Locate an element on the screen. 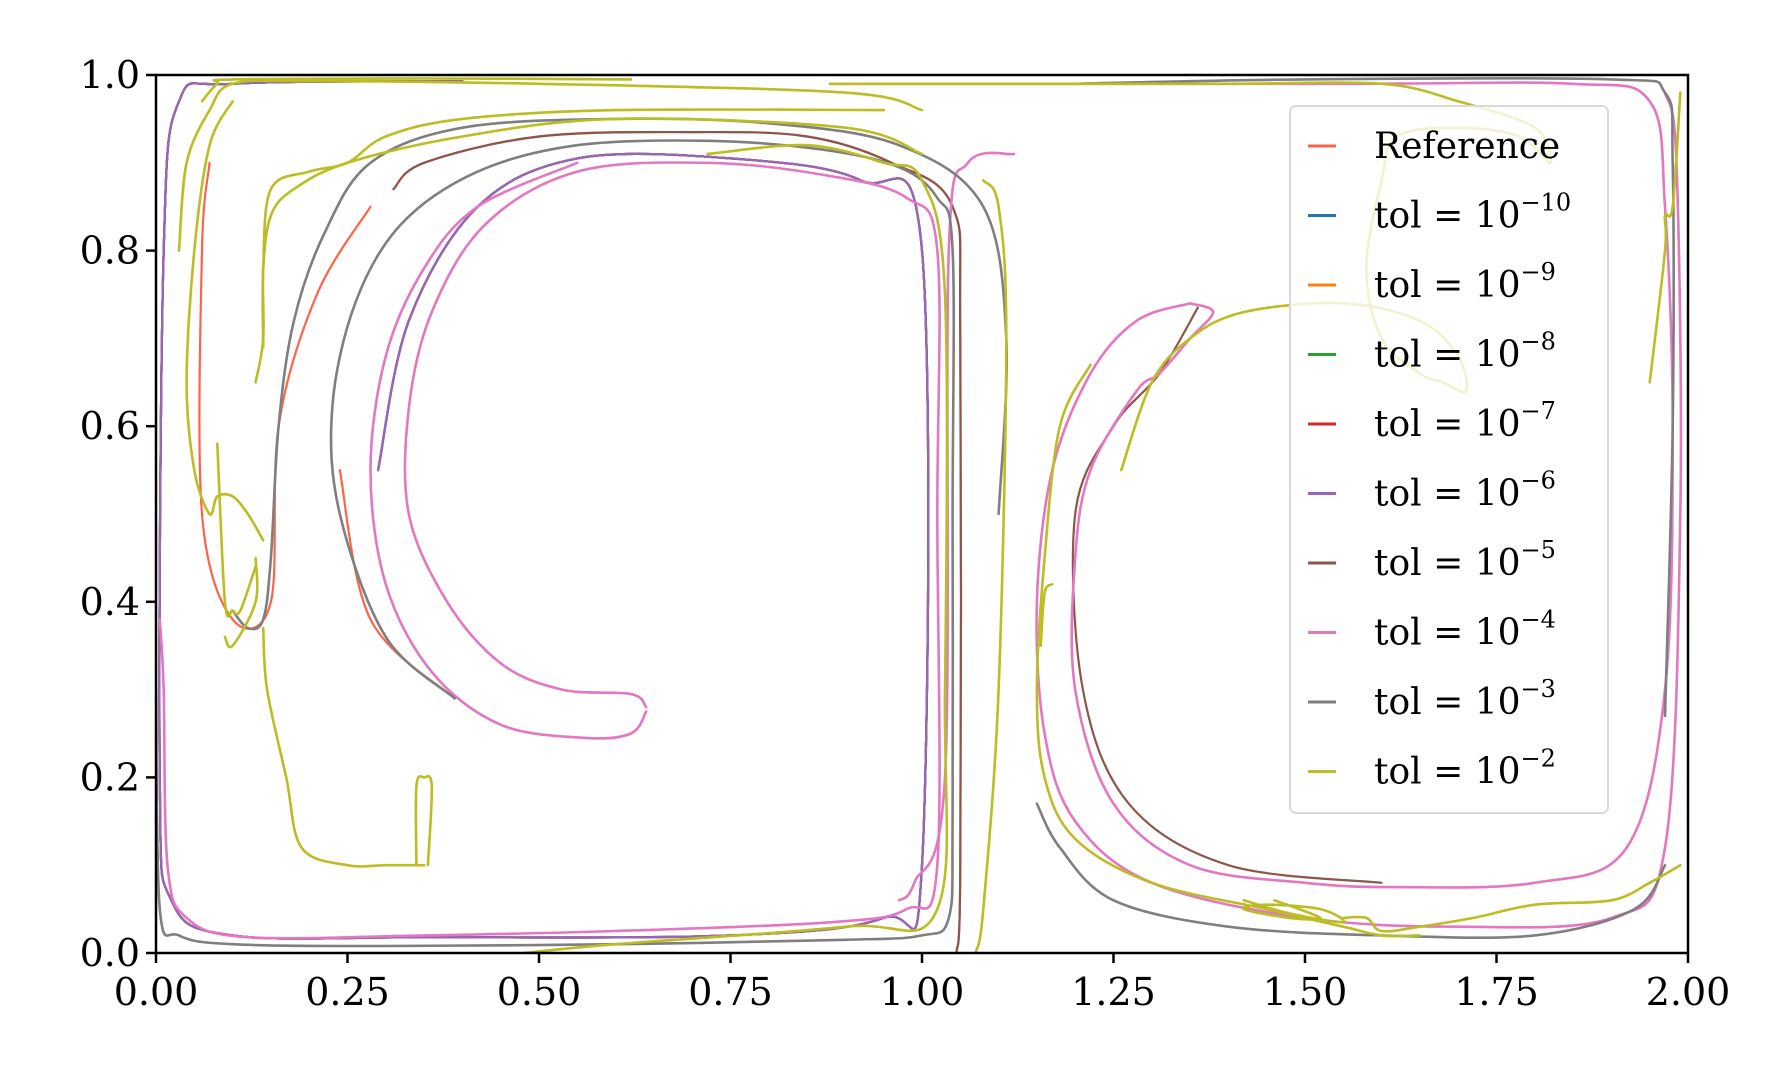 The image size is (1767, 1085). x-tick-label-4: 1.00 is located at coordinates (922, 992).